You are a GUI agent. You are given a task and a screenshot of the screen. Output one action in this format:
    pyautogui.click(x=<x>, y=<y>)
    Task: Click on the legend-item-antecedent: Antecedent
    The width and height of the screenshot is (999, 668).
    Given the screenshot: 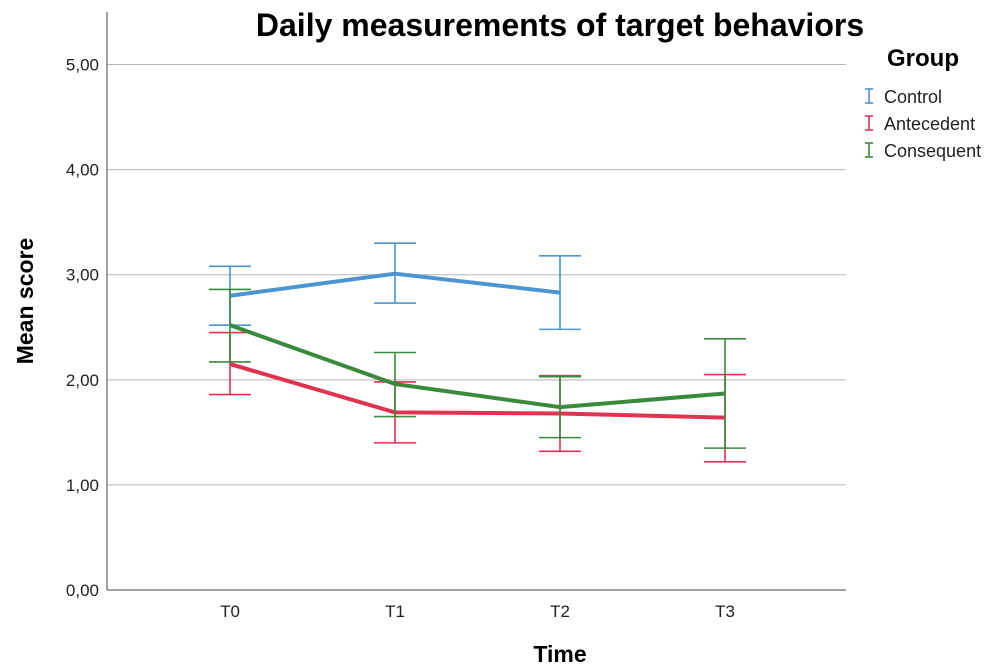 What is the action you would take?
    pyautogui.click(x=920, y=124)
    